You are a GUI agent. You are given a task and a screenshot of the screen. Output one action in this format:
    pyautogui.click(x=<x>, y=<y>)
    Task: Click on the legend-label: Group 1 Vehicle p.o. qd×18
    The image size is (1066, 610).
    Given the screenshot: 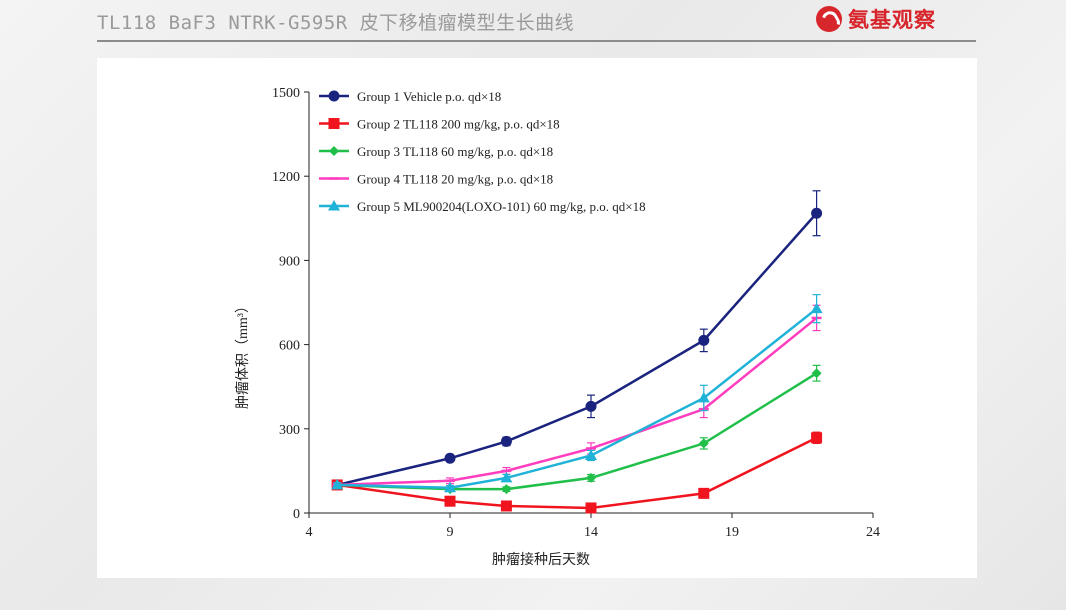 What is the action you would take?
    pyautogui.click(x=429, y=96)
    